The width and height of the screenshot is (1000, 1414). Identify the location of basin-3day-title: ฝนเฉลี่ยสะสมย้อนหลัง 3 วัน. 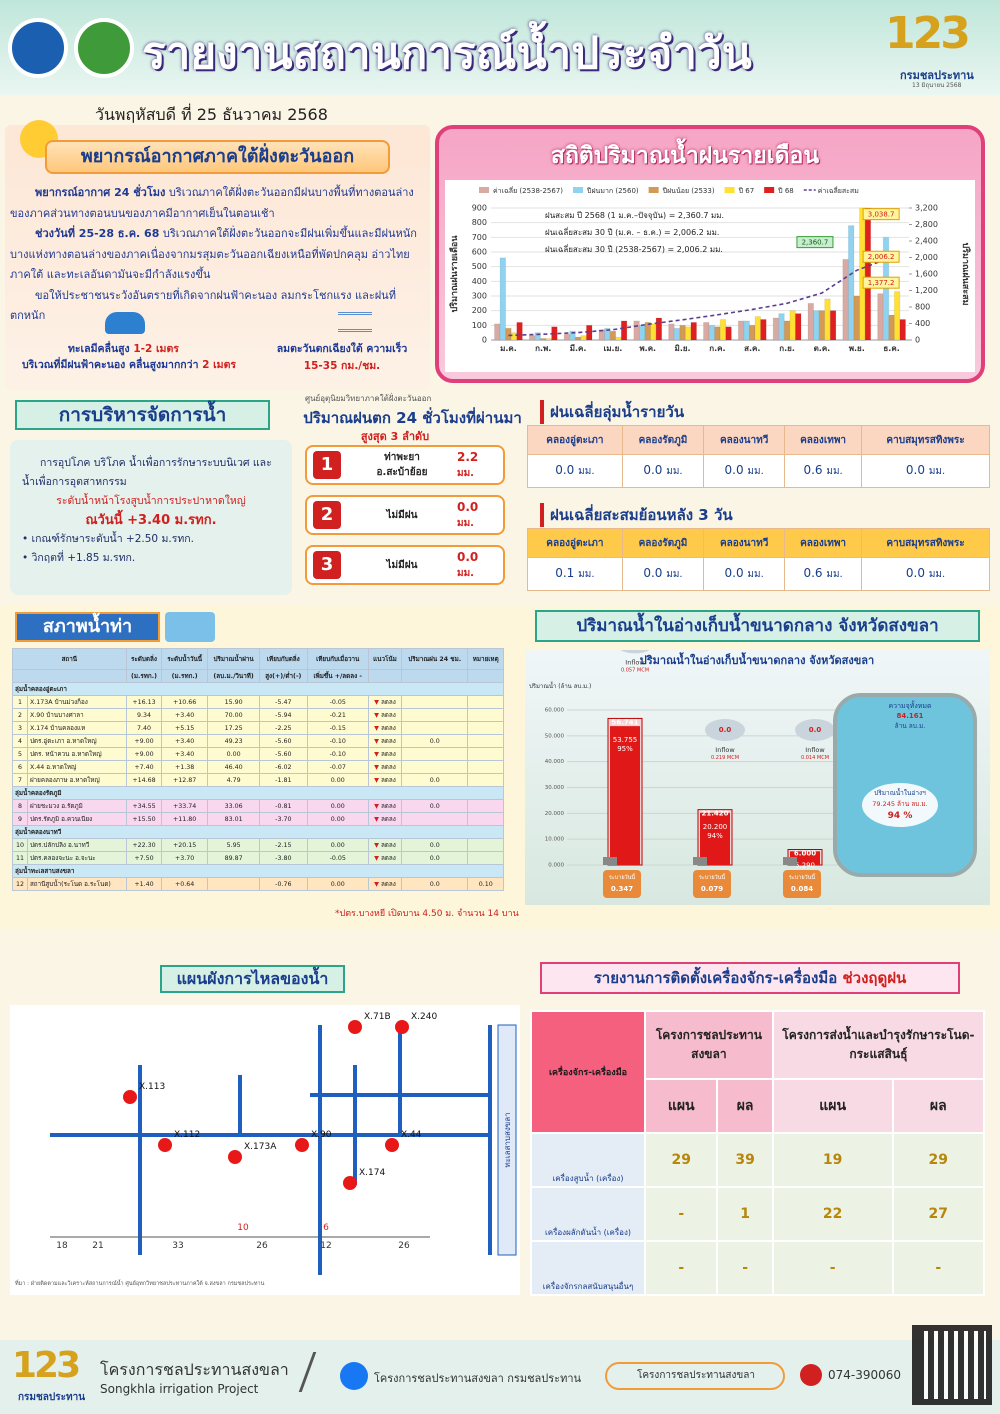
(636, 515).